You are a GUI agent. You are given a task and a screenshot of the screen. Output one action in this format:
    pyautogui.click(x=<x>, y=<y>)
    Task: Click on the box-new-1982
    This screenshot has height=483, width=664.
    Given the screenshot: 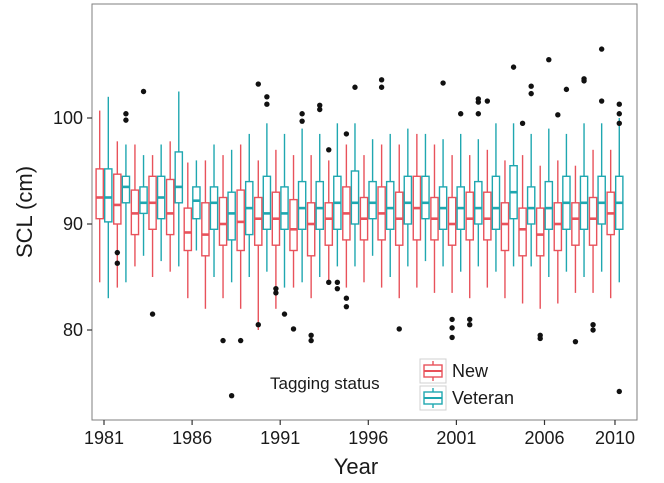 What is the action you would take?
    pyautogui.click(x=117, y=214)
    